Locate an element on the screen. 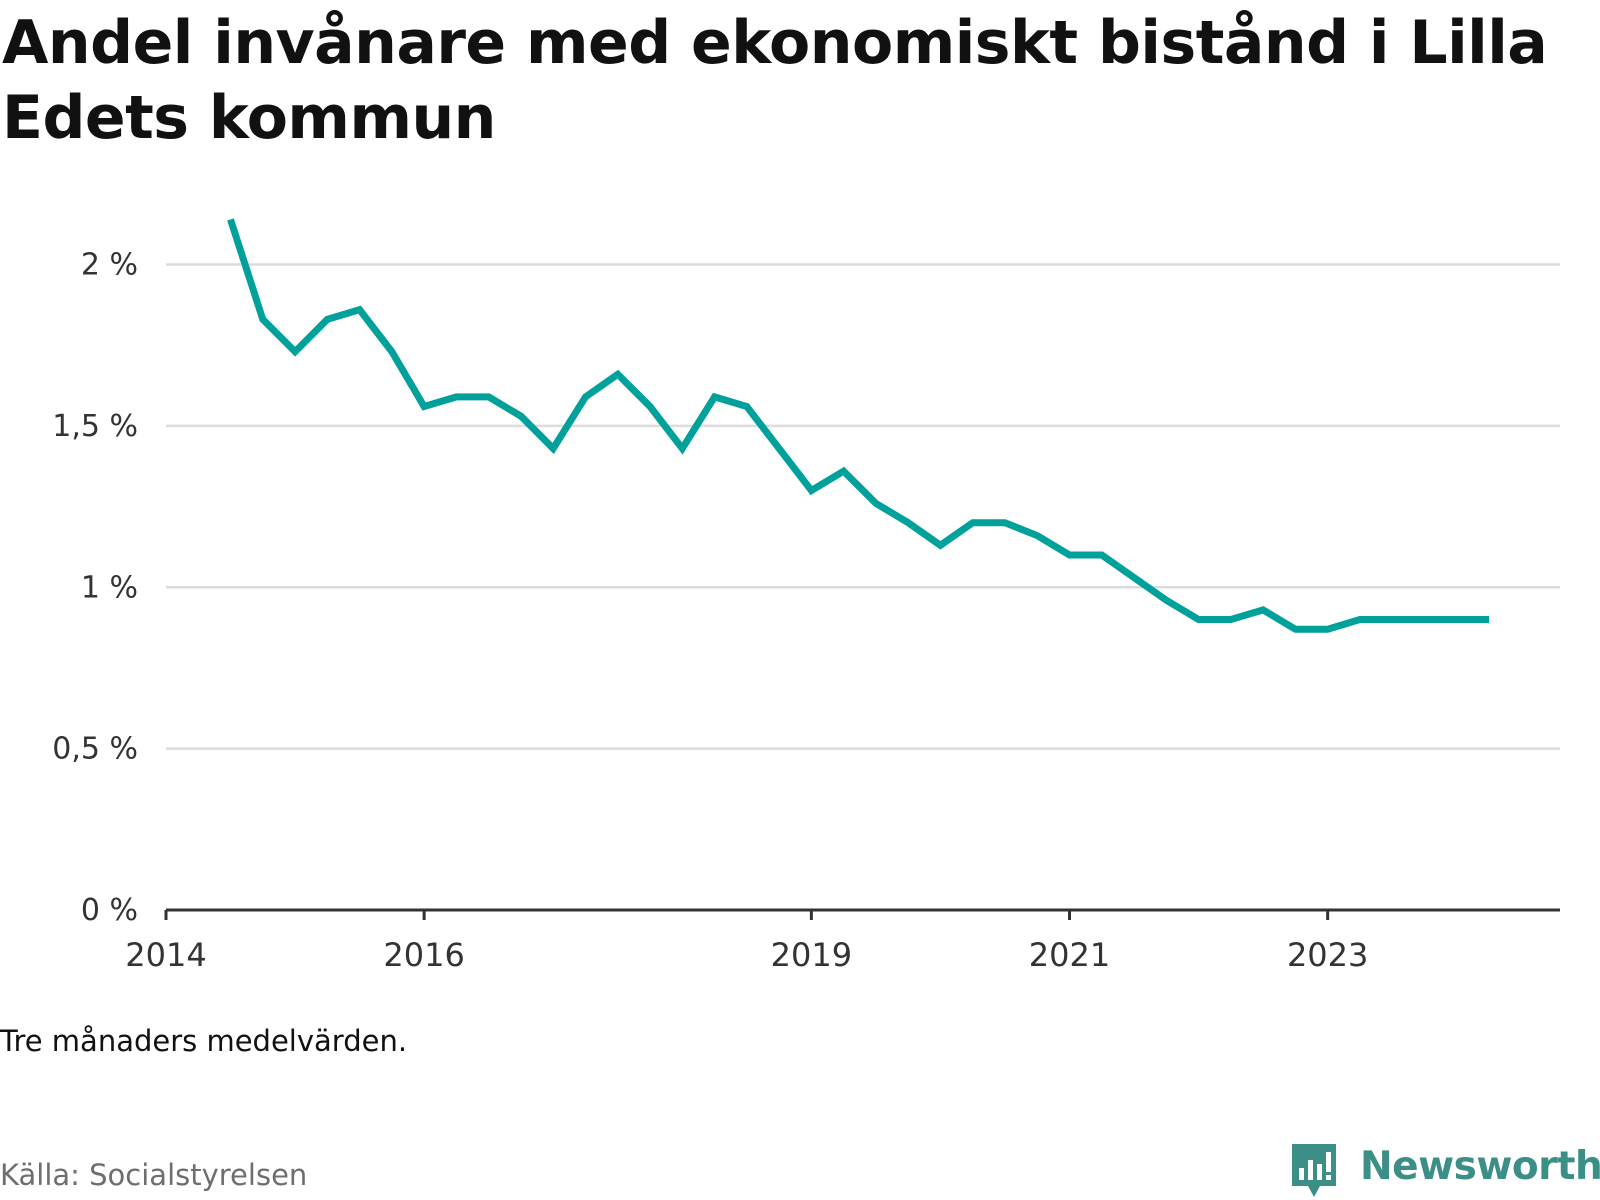 The height and width of the screenshot is (1200, 1600). x-tick-label: 2023 is located at coordinates (1327, 955).